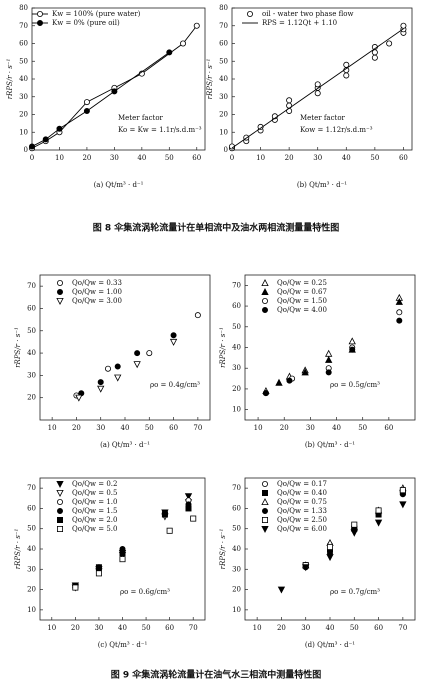 This screenshot has height=688, width=432. What do you see at coordinates (302, 502) in the screenshot?
I see `legend-label: Qo/Qw = 0.75` at bounding box center [302, 502].